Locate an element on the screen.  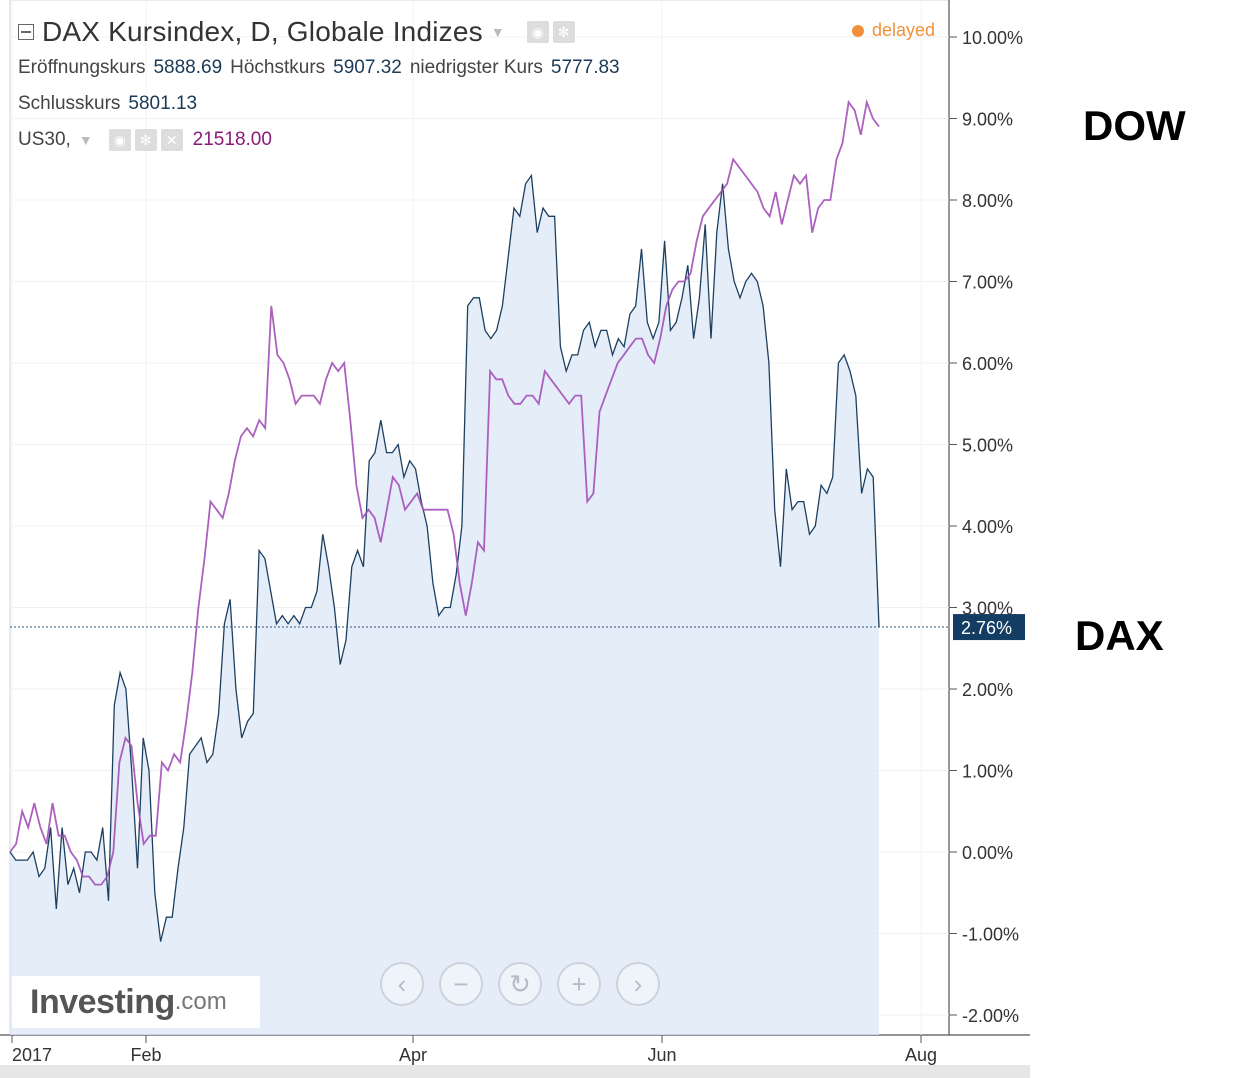
dow-annotation: DOW is located at coordinates (1134, 125).